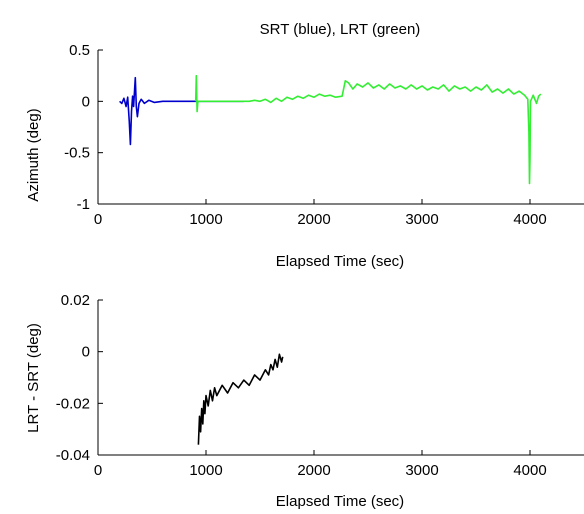 Image resolution: width=584 pixels, height=514 pixels. Describe the element at coordinates (340, 29) in the screenshot. I see `chart-title: SRT (blue), LRT (green)` at that location.